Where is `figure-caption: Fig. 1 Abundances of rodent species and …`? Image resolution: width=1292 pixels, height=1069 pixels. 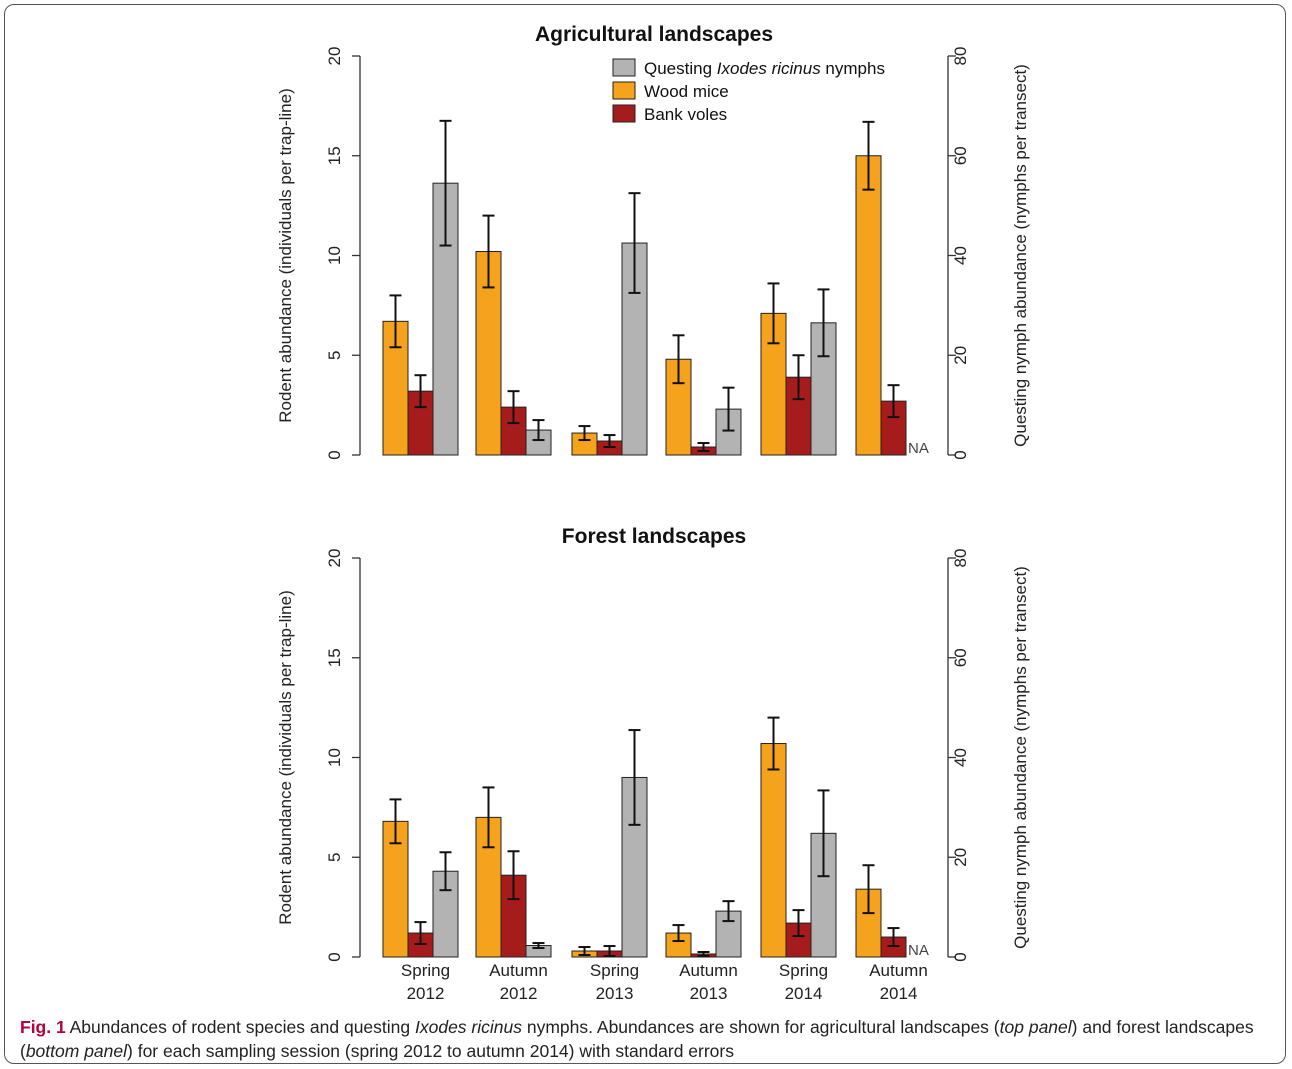 figure-caption: Fig. 1 Abundances of rodent species and … is located at coordinates (645, 1039).